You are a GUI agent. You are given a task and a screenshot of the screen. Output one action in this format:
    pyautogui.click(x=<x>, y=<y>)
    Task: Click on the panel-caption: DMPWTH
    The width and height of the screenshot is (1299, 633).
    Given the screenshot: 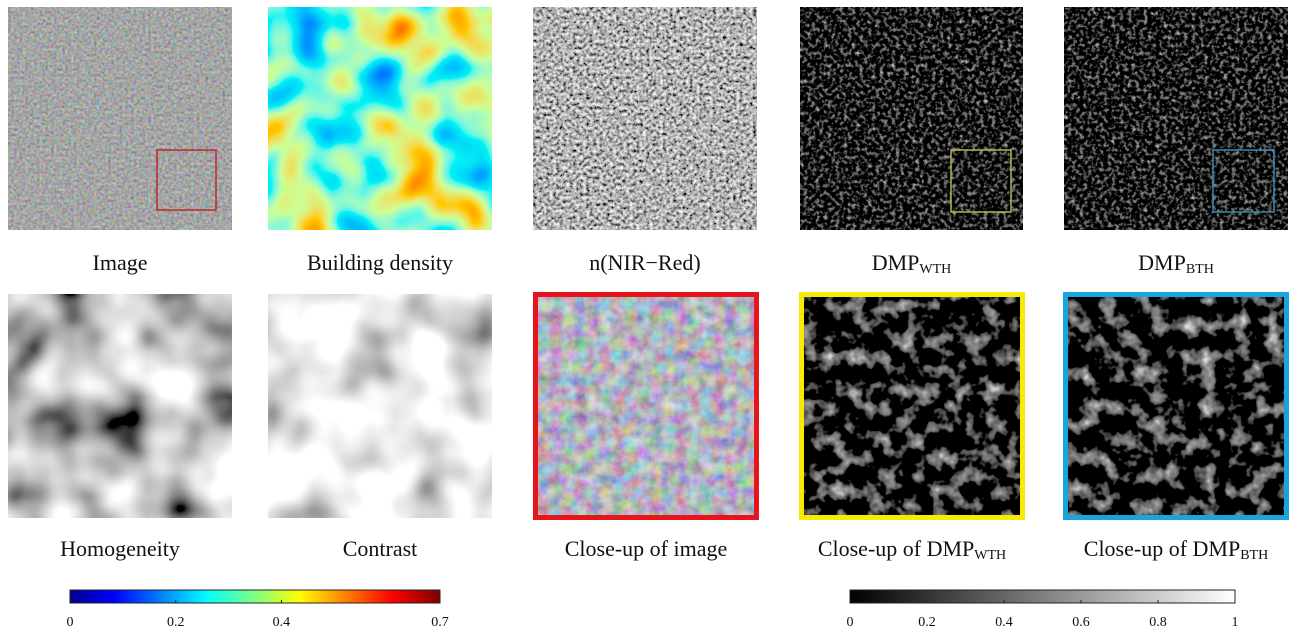 What is the action you would take?
    pyautogui.click(x=912, y=263)
    